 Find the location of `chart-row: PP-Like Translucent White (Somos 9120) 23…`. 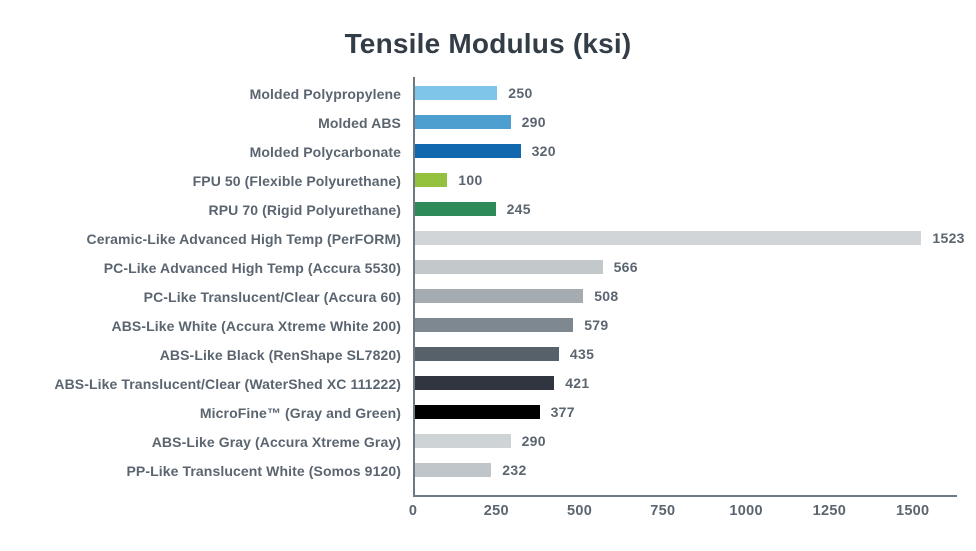

chart-row: PP-Like Translucent White (Somos 9120) 23… is located at coordinates (488, 470).